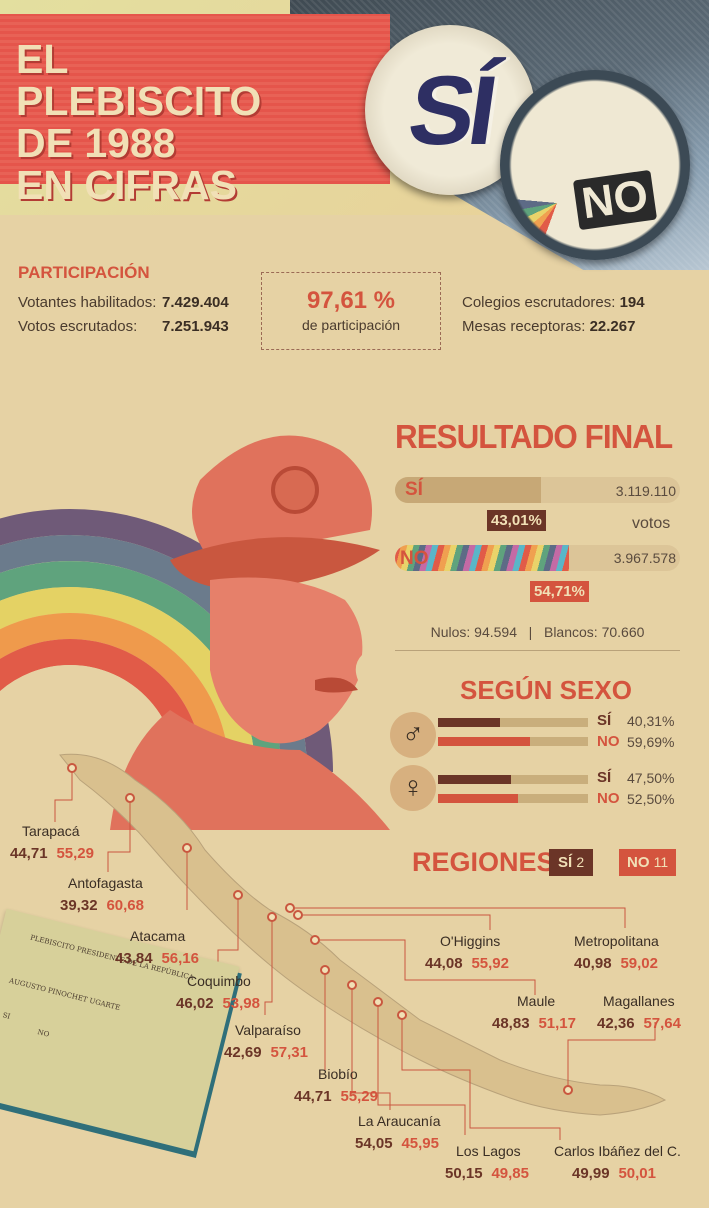 Image resolution: width=709 pixels, height=1208 pixels. I want to click on region-name-carlosibanez: Carlos Ibáñez del C., so click(617, 1151).